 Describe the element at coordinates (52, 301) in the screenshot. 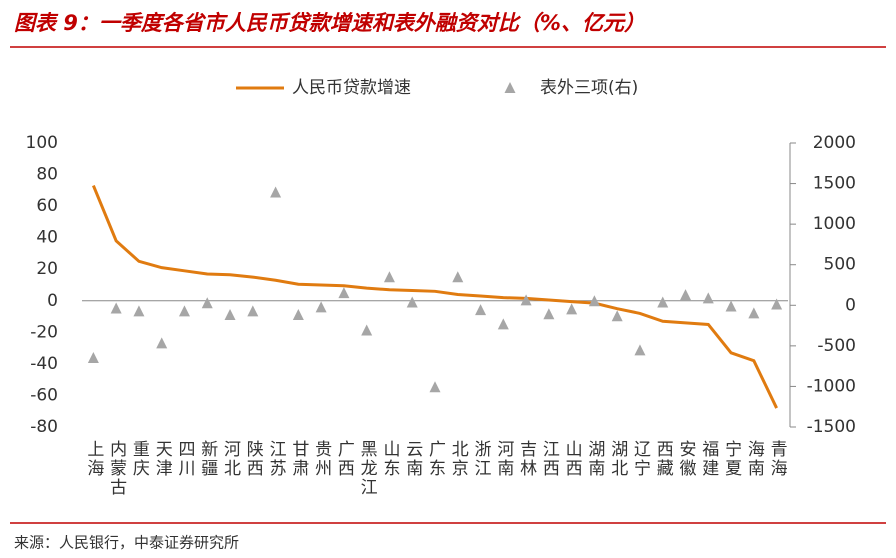

I see `y-tick-label: 0` at that location.